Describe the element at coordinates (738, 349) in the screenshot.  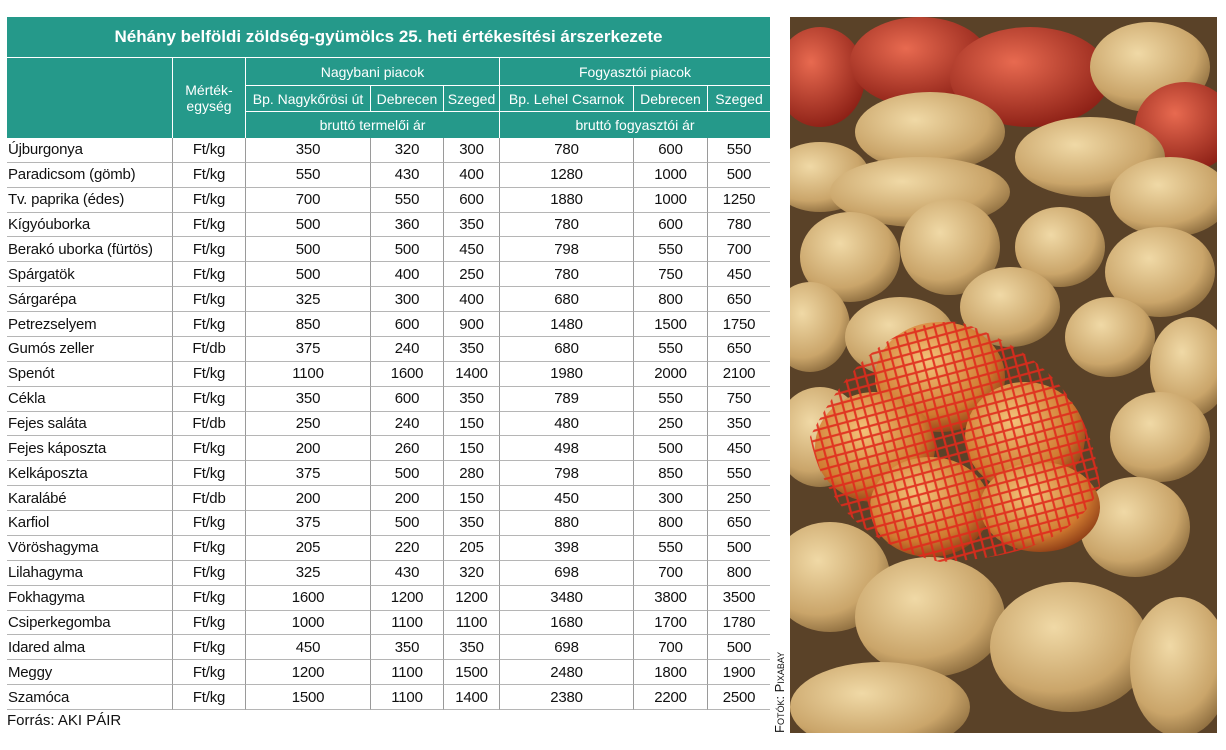
I see `price-cell: 650` at that location.